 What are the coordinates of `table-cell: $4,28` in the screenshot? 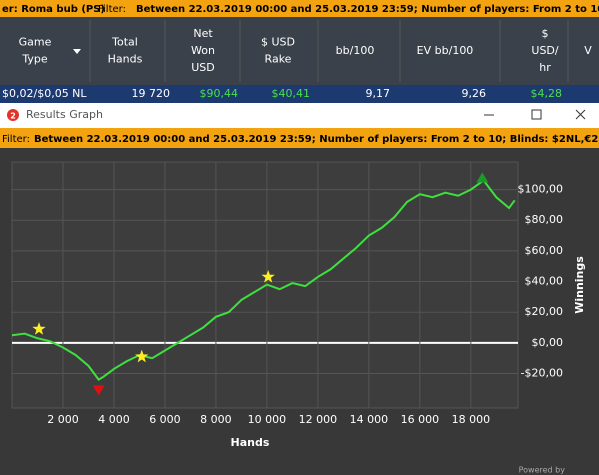 It's located at (547, 93).